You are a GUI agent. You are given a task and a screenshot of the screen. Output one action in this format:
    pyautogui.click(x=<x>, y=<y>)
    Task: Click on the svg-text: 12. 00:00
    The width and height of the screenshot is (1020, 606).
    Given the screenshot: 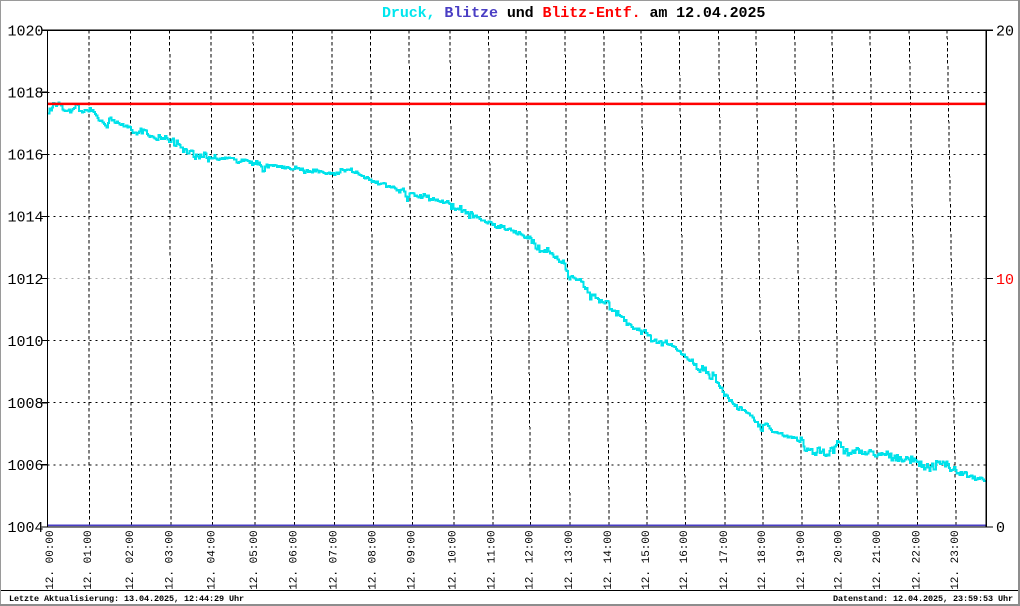 What is the action you would take?
    pyautogui.click(x=51, y=559)
    